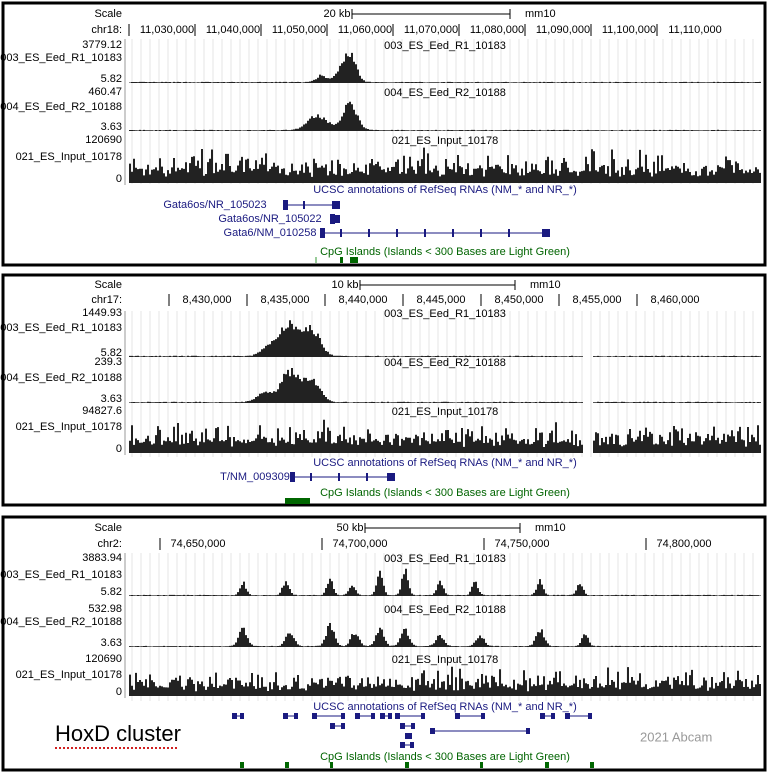 This screenshot has width=768, height=775. What do you see at coordinates (431, 30) in the screenshot?
I see `position-label: 11,070,000` at bounding box center [431, 30].